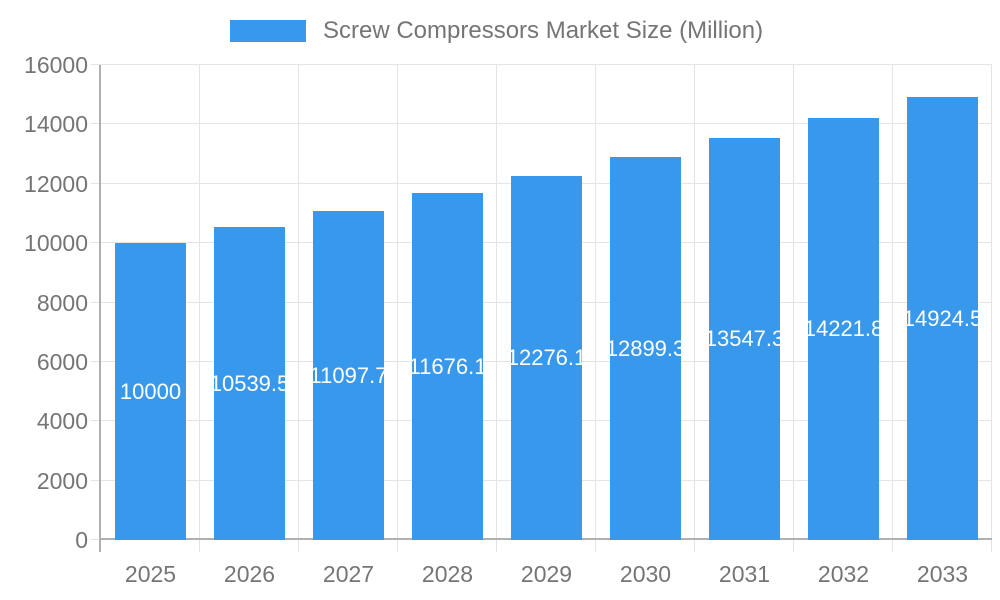 This screenshot has width=1000, height=600. What do you see at coordinates (447, 574) in the screenshot?
I see `x-tick-label: 2028` at bounding box center [447, 574].